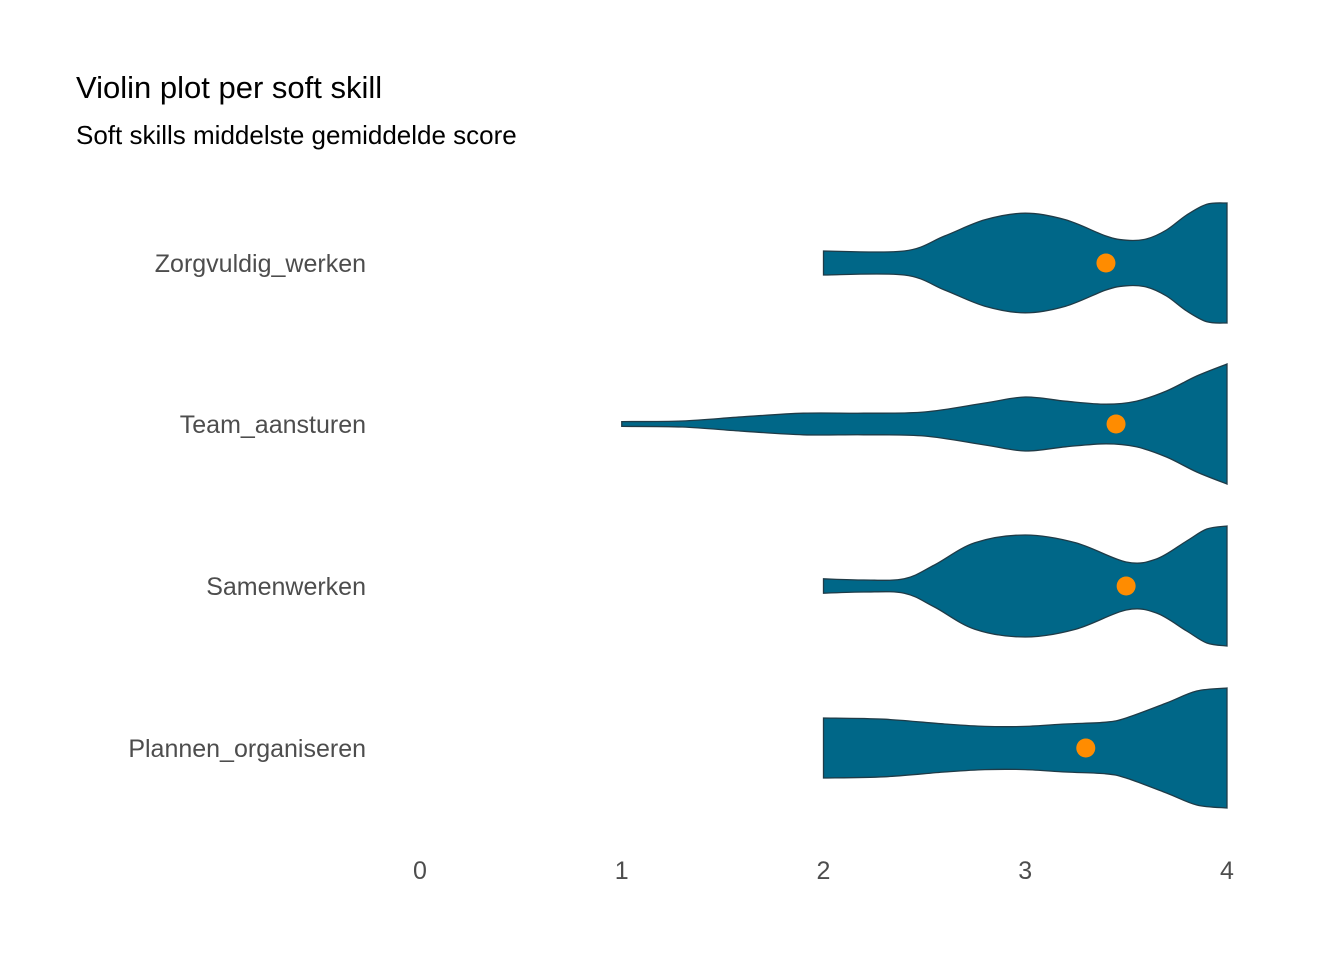  I want to click on violin-Samenwerken, so click(1025, 586).